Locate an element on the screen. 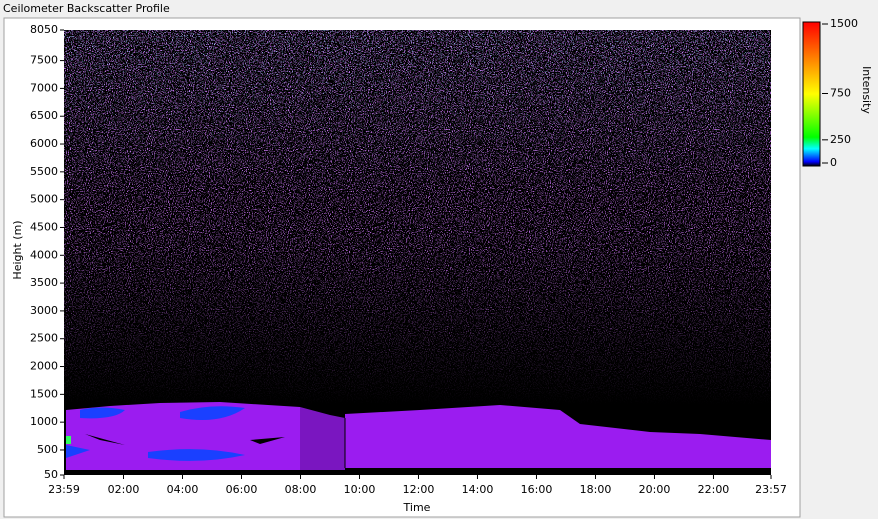 This screenshot has height=519, width=878. x-tick-label: 06:00 is located at coordinates (242, 489).